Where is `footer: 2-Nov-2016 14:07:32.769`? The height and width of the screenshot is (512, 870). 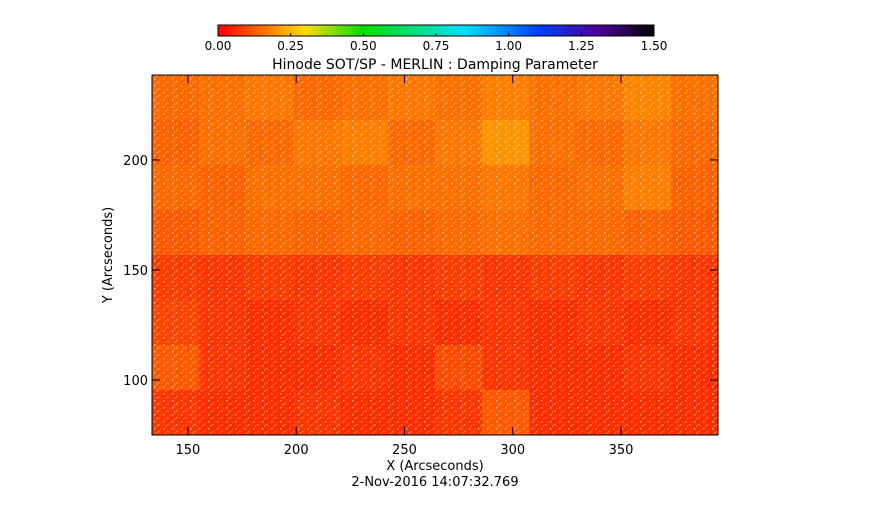 footer: 2-Nov-2016 14:07:32.769 is located at coordinates (434, 482).